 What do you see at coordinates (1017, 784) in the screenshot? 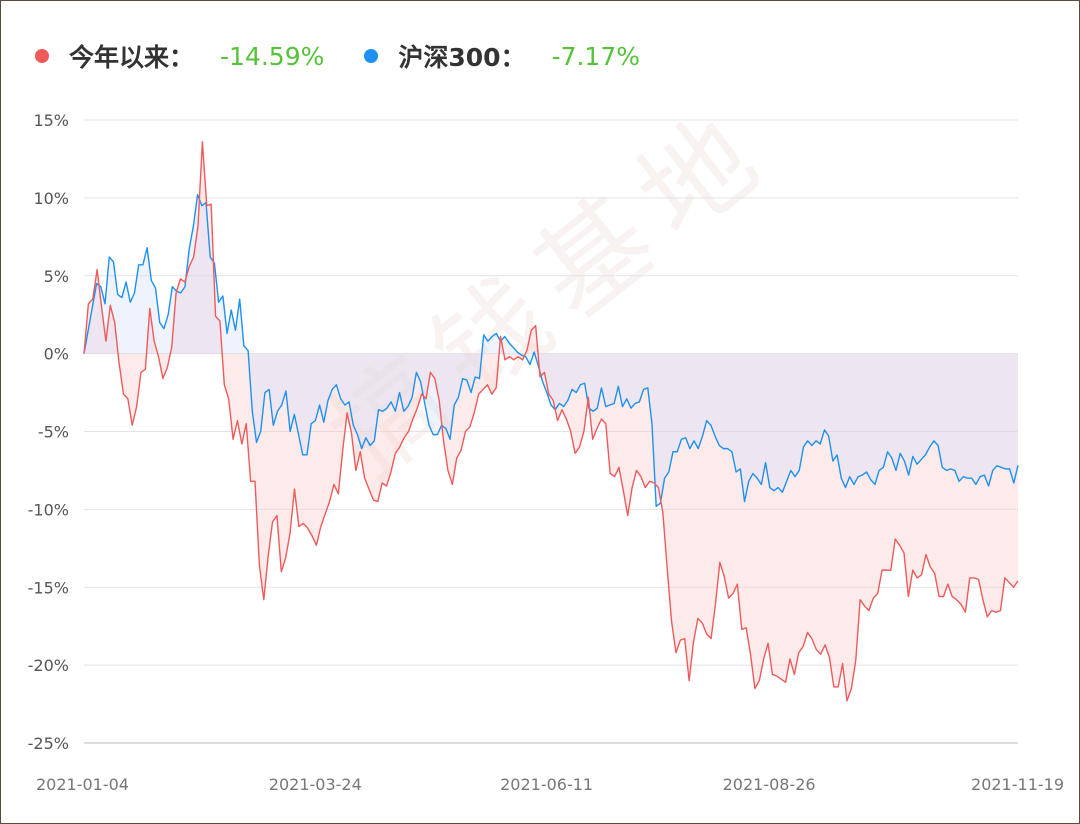
I see `x-tick-label: 2021-11-19` at bounding box center [1017, 784].